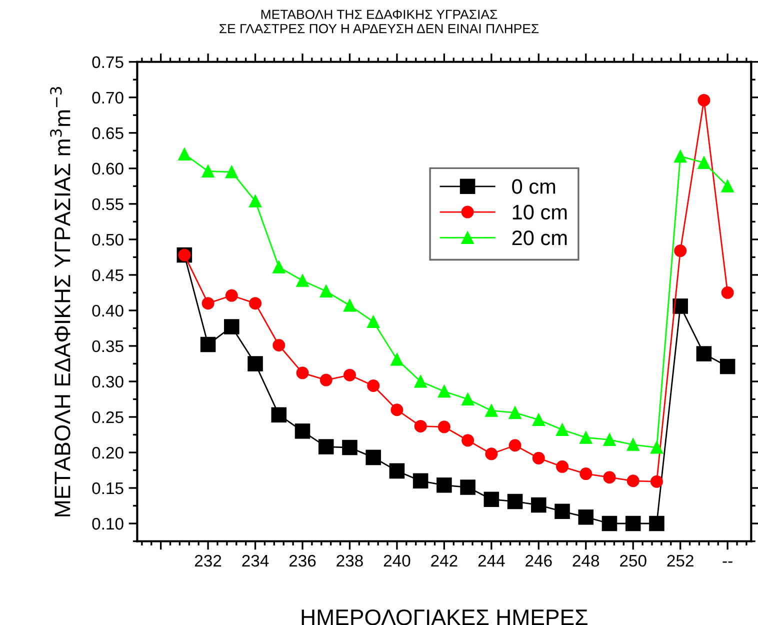 This screenshot has width=758, height=625. I want to click on x-tick-label: 246, so click(539, 560).